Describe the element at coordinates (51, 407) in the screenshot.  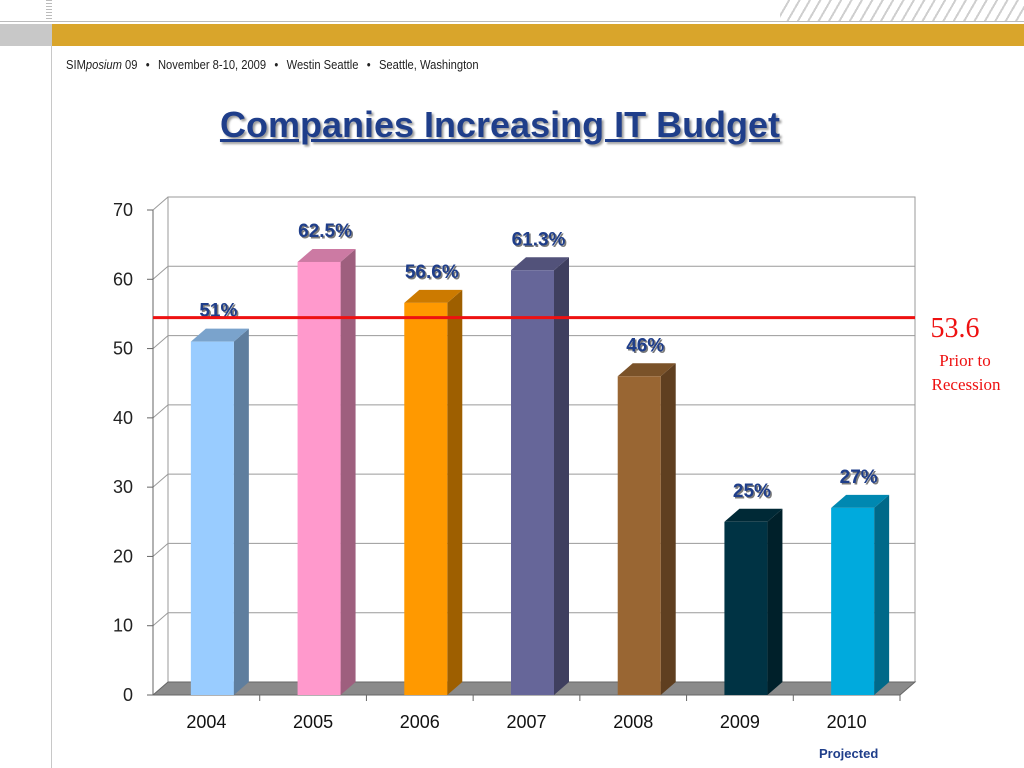
I see `left-margin-rule` at that location.